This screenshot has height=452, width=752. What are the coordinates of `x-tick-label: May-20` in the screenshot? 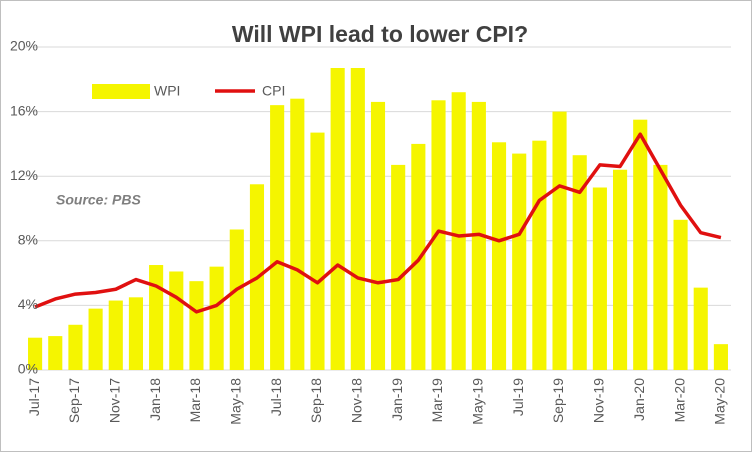 It's located at (720, 401).